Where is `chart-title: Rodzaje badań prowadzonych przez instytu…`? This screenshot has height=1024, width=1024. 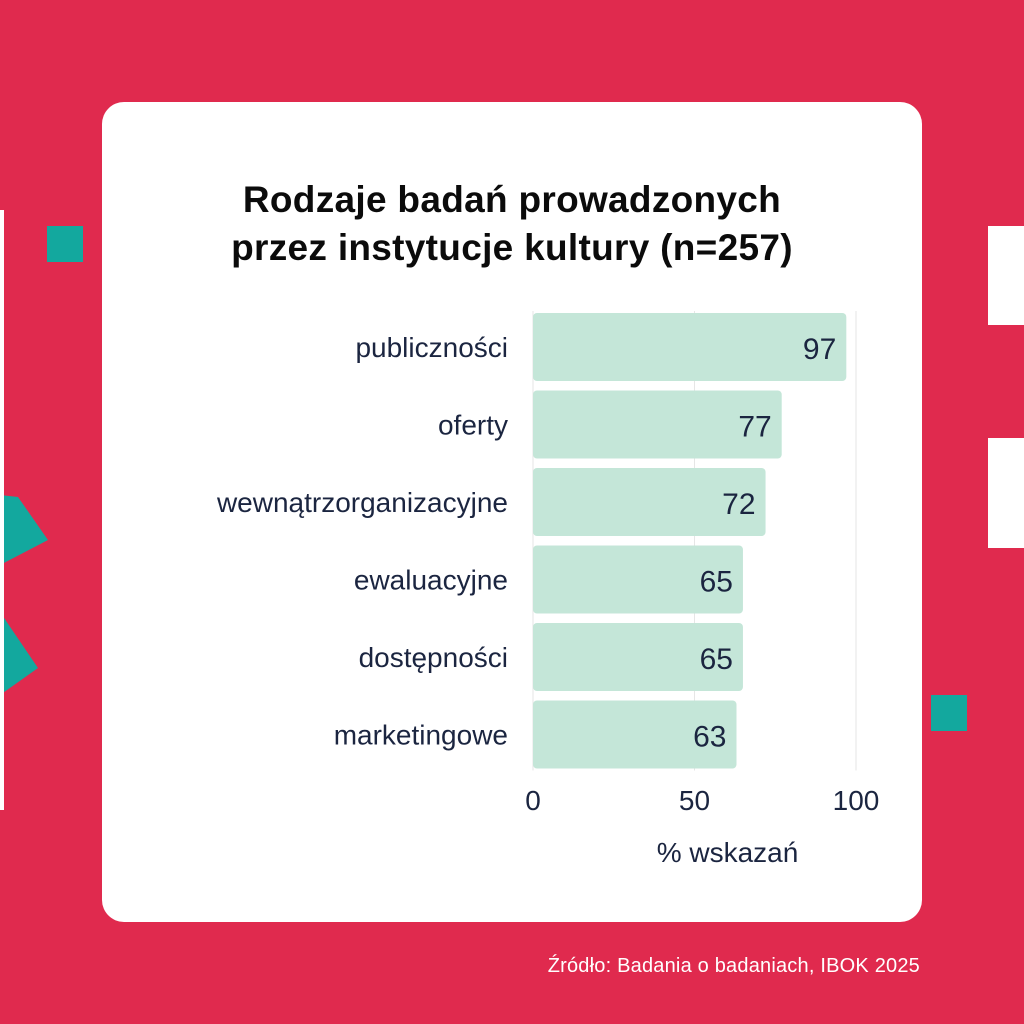 chart-title: Rodzaje badań prowadzonych przez instytu… is located at coordinates (512, 224).